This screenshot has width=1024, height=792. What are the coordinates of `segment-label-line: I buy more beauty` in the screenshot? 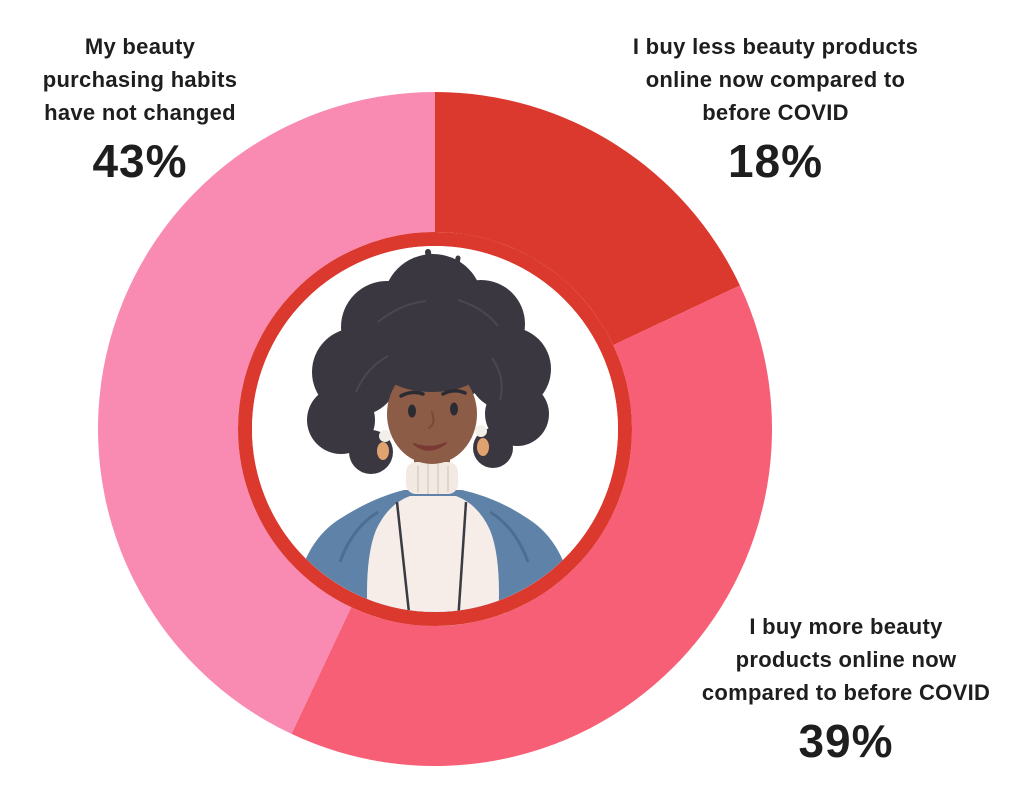 It's located at (846, 626).